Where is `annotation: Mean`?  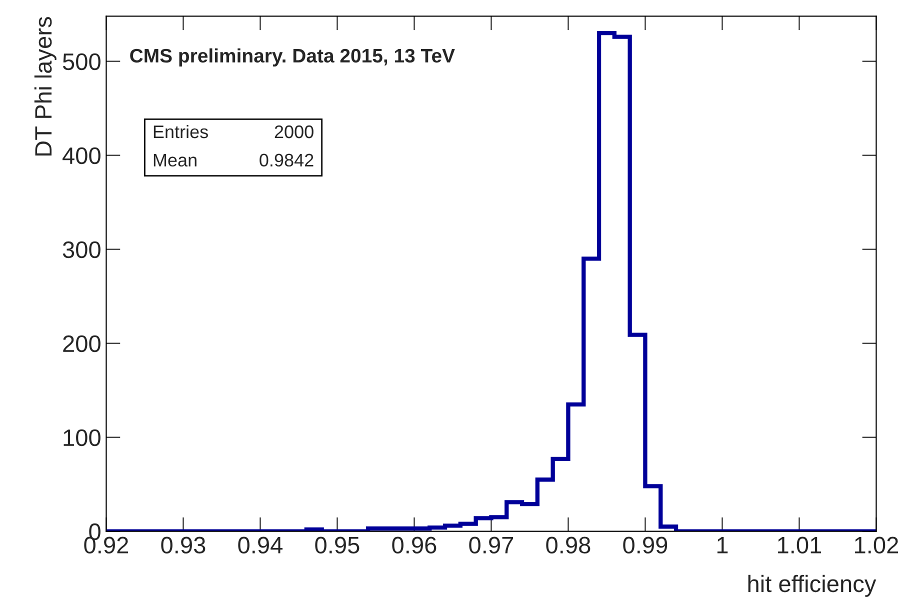 annotation: Mean is located at coordinates (175, 160).